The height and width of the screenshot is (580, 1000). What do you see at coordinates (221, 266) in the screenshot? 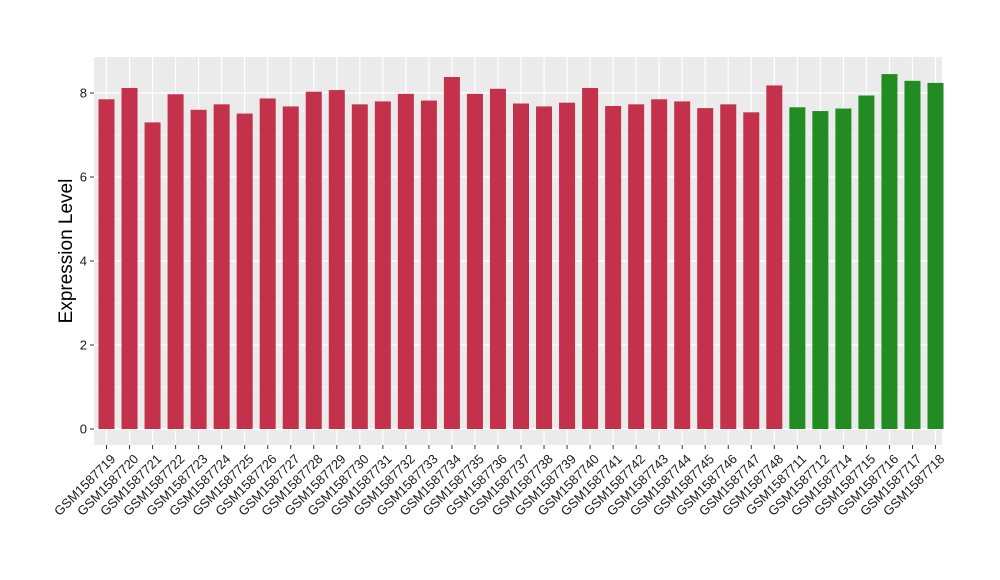
I see `bar-GSM1587724` at bounding box center [221, 266].